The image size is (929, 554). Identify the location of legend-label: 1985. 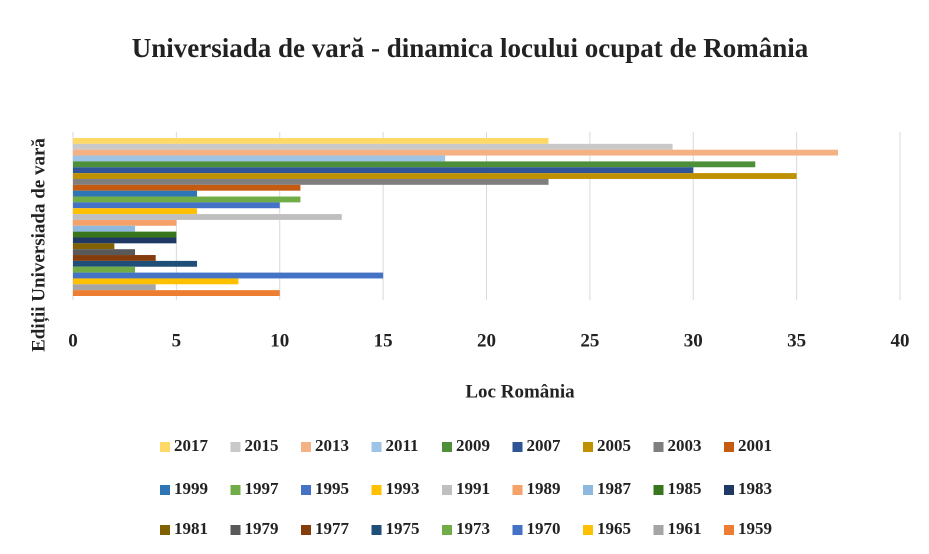
(685, 488).